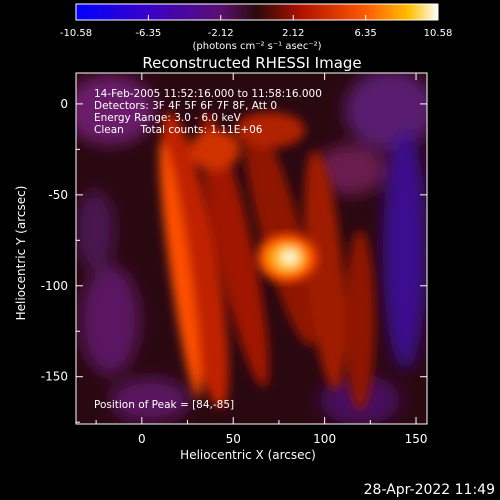 This screenshot has width=500, height=500. I want to click on colorbar-tick-label: -2.12, so click(221, 33).